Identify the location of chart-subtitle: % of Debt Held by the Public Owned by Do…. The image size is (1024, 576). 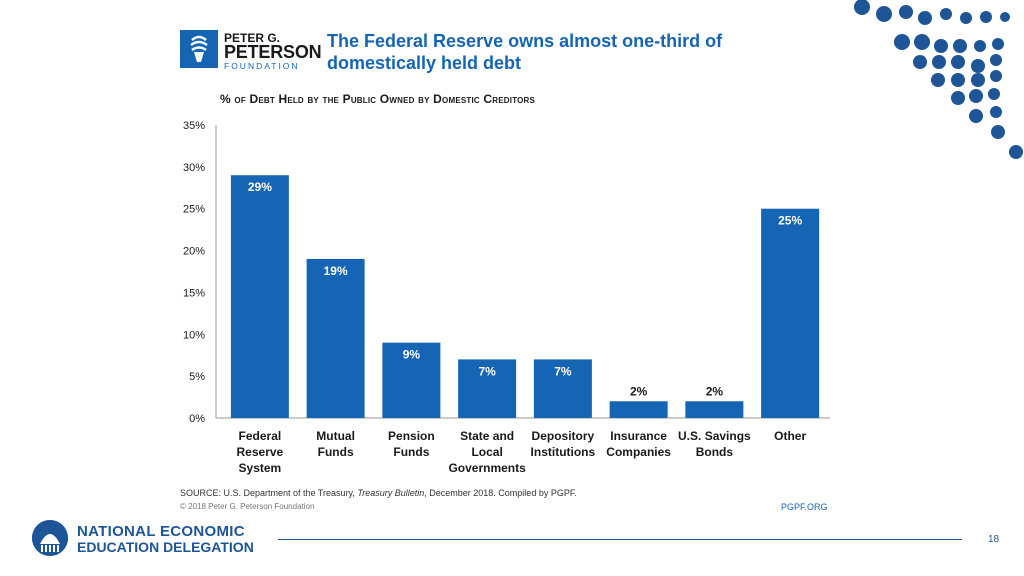
(378, 99).